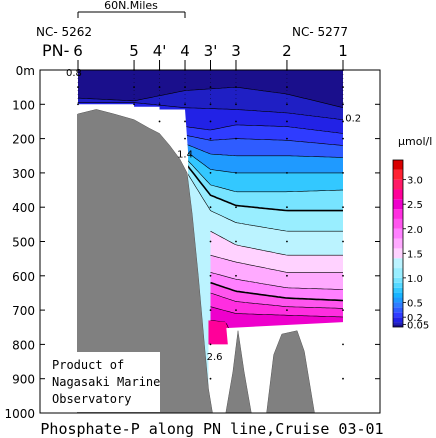 Image resolution: width=436 pixels, height=438 pixels. I want to click on section-label-left: NC- 5262, so click(64, 32).